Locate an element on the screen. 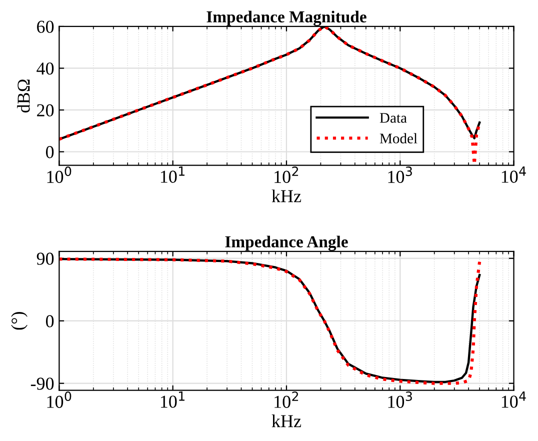 The height and width of the screenshot is (441, 538). y-axis-title: dBΩ is located at coordinates (23, 96).